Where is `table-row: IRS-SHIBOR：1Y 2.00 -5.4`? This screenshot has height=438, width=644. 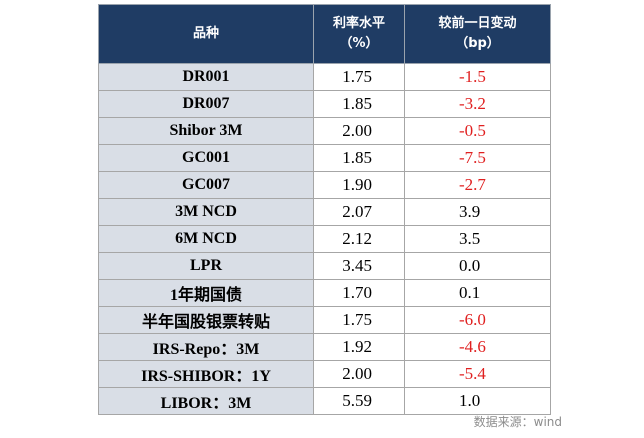
table-row: IRS-SHIBOR：1Y 2.00 -5.4 is located at coordinates (324, 374).